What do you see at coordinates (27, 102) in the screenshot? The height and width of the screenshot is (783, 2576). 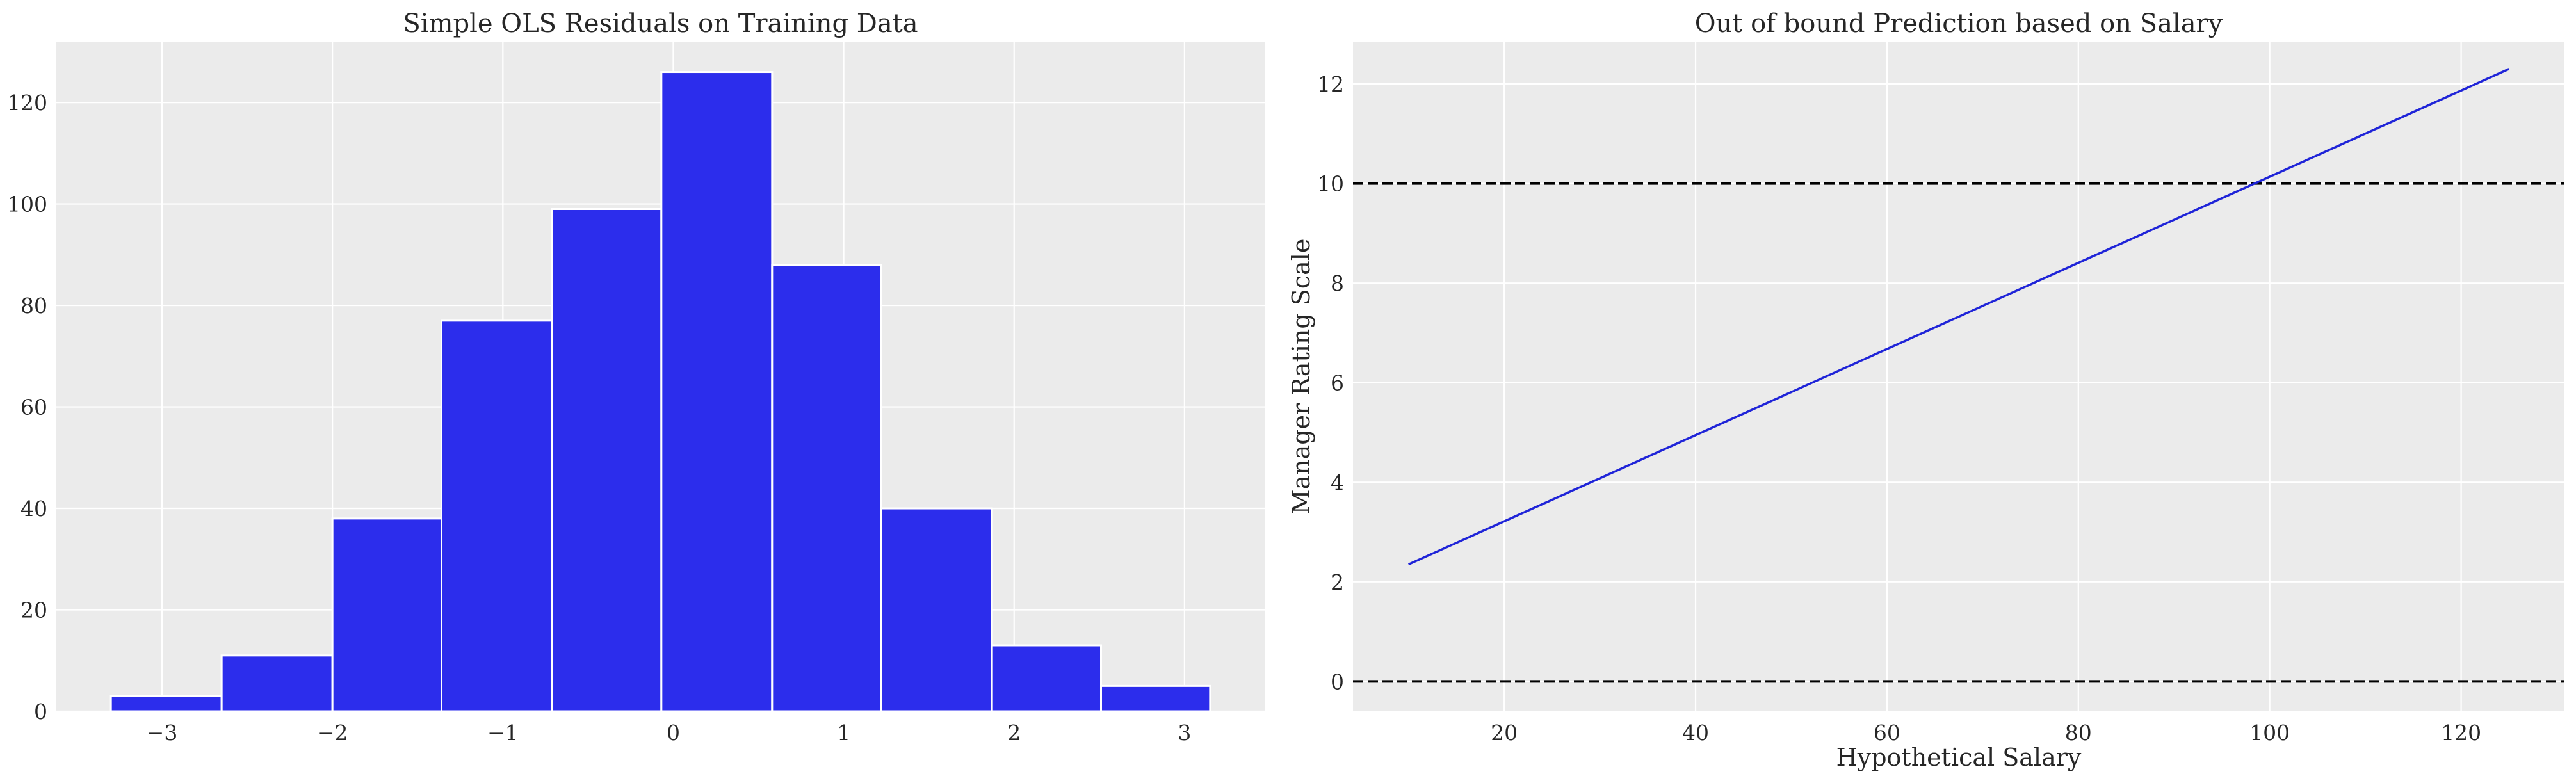 I see `y-tick-label: 120` at bounding box center [27, 102].